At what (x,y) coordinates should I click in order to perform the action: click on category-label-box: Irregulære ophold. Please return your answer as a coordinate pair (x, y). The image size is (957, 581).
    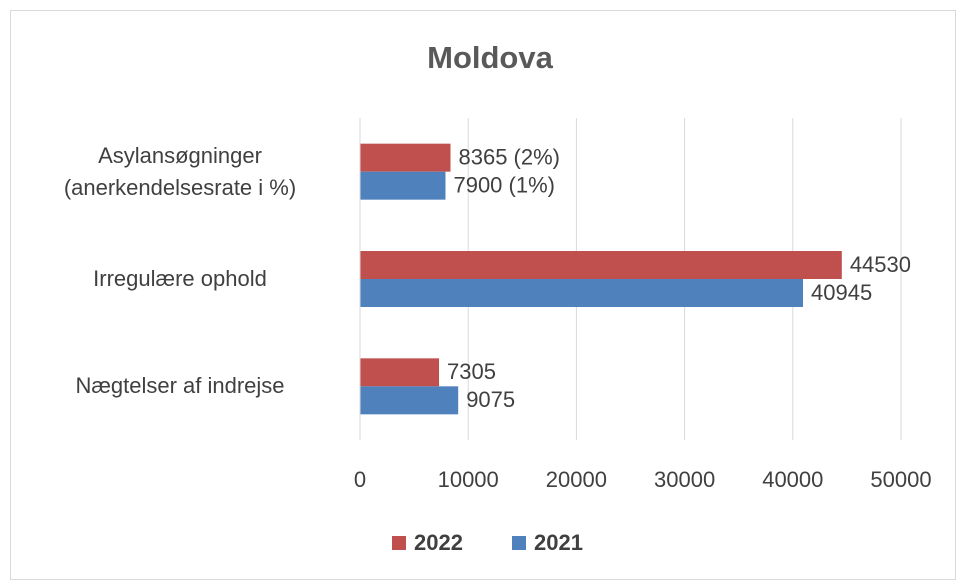
    Looking at the image, I should click on (180, 279).